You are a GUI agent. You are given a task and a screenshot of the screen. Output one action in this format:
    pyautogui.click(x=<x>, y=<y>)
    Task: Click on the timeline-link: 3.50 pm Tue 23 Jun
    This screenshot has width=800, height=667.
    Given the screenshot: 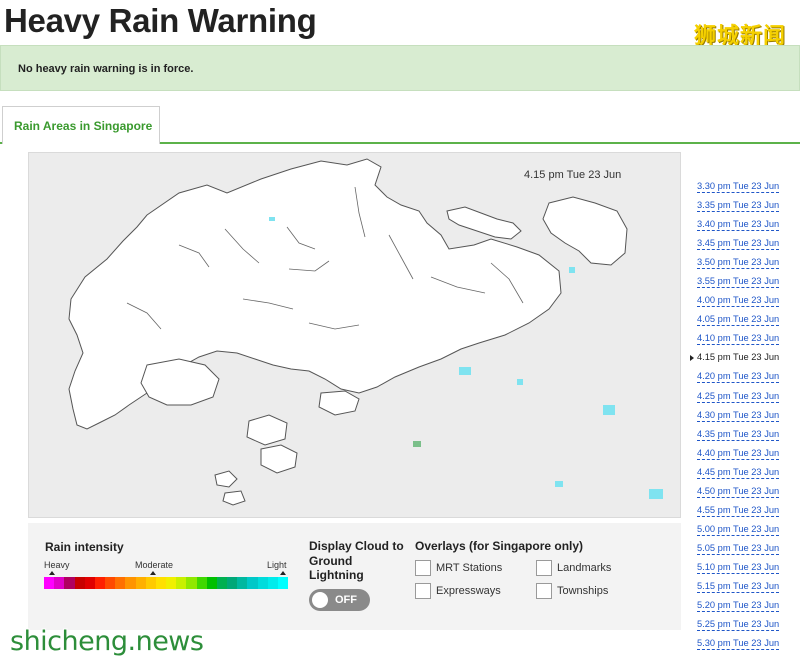 What is the action you would take?
    pyautogui.click(x=738, y=263)
    